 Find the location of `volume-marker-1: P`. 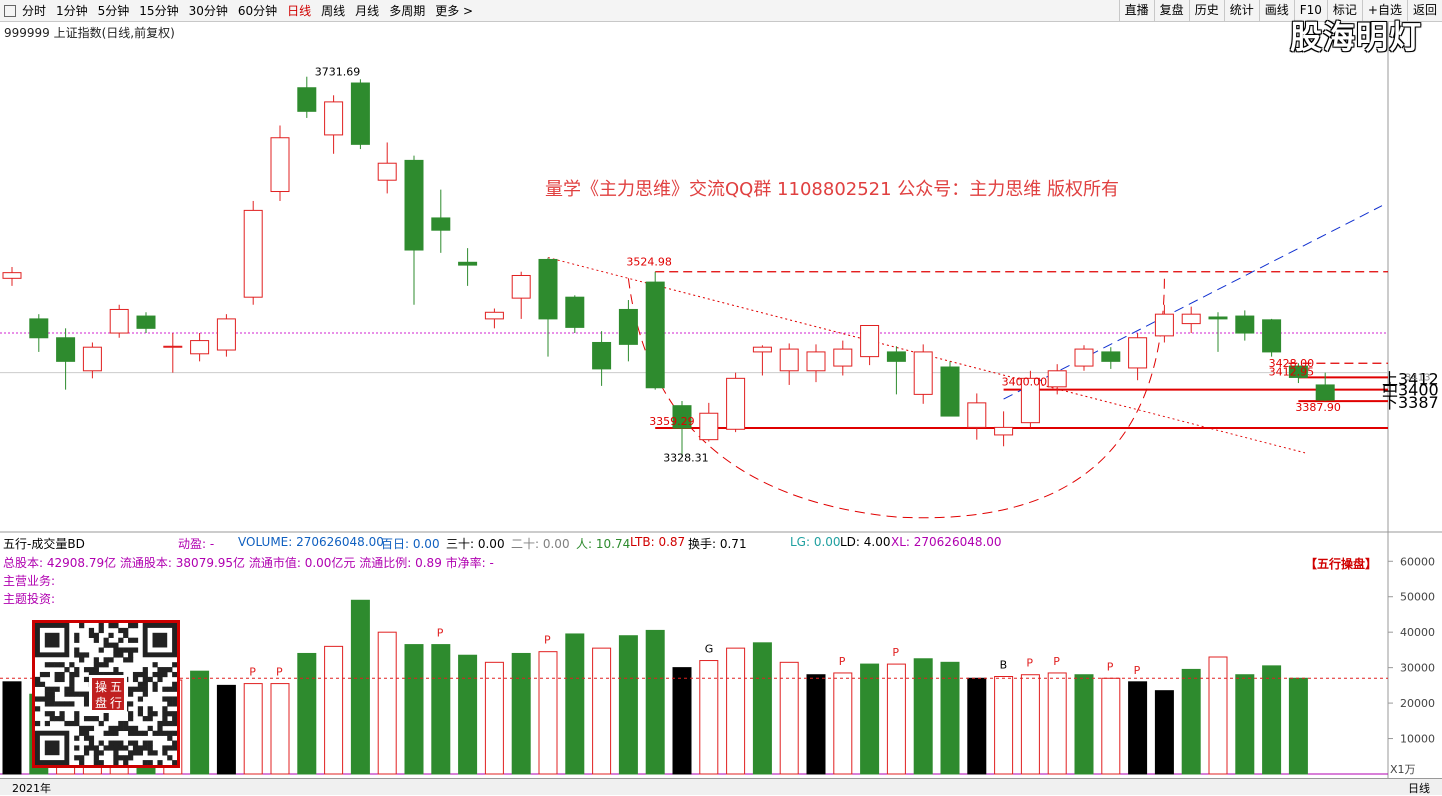

volume-marker-1: P is located at coordinates (279, 672).